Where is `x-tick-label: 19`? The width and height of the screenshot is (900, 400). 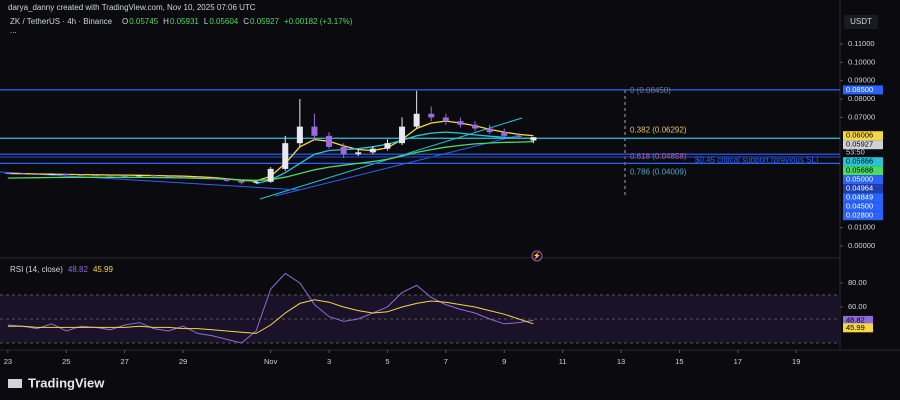
x-tick-label: 19 is located at coordinates (796, 361).